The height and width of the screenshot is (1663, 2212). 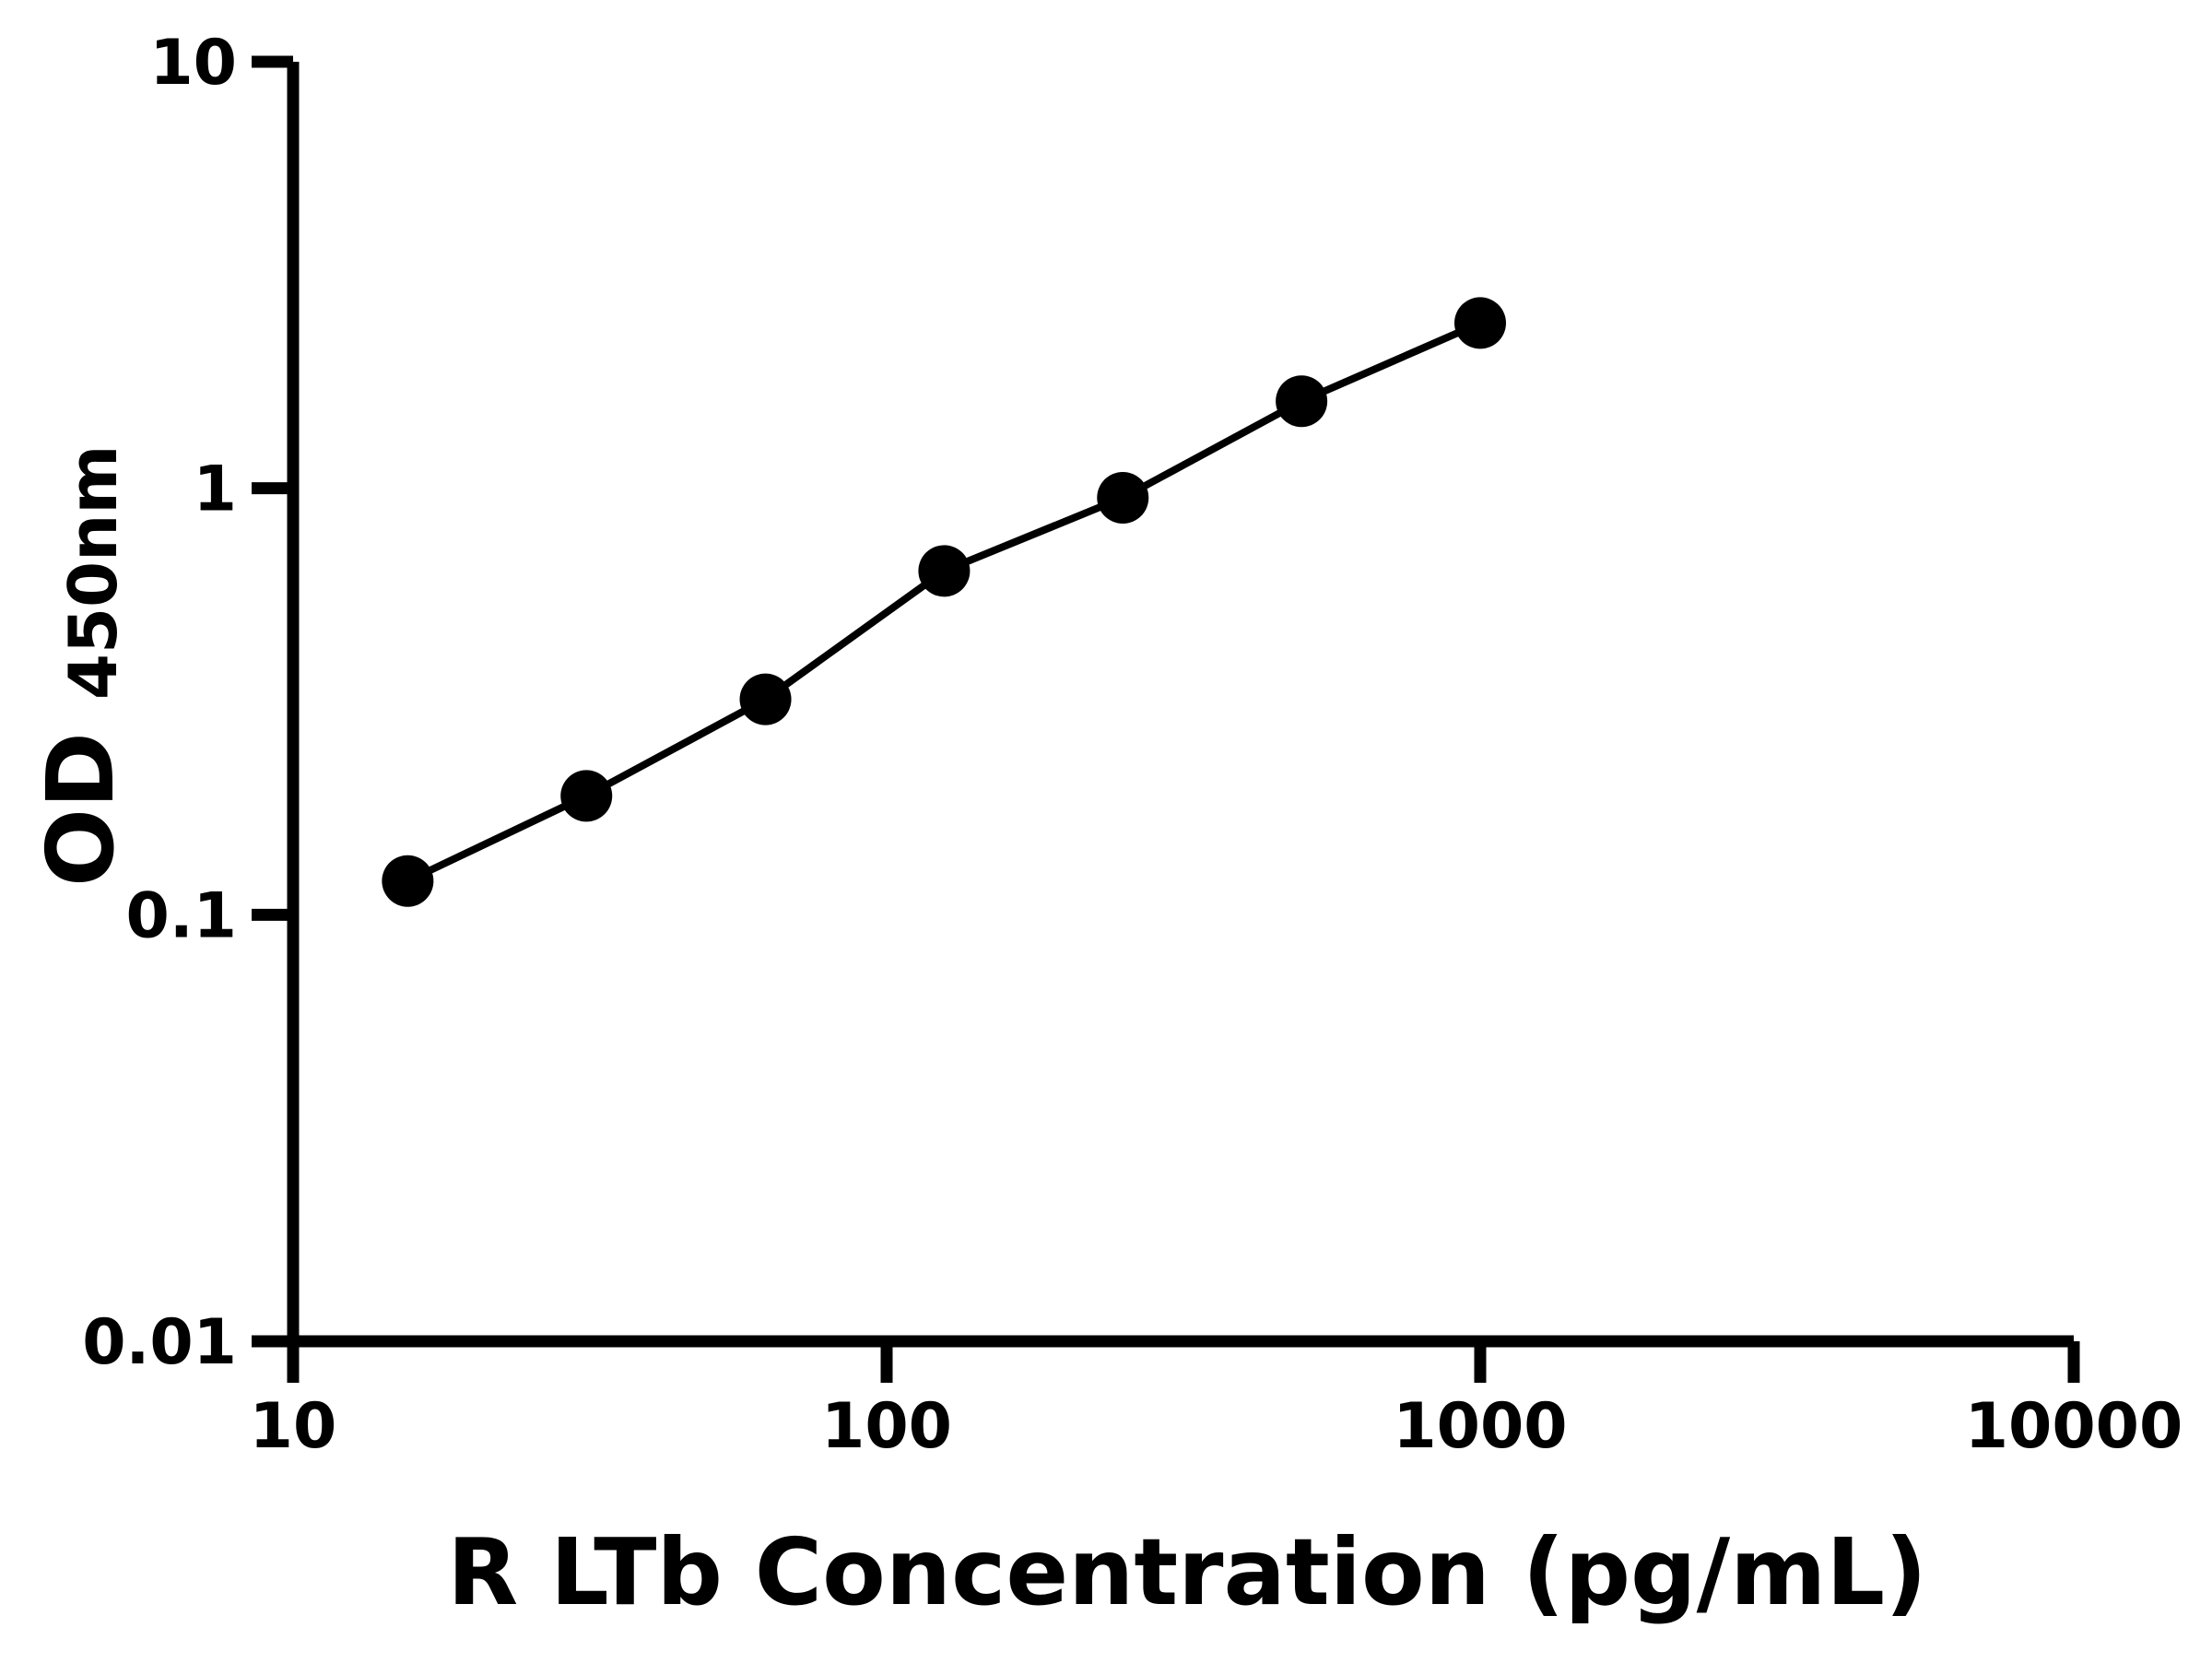 What do you see at coordinates (181, 915) in the screenshot?
I see `y-tick-label: 0.1` at bounding box center [181, 915].